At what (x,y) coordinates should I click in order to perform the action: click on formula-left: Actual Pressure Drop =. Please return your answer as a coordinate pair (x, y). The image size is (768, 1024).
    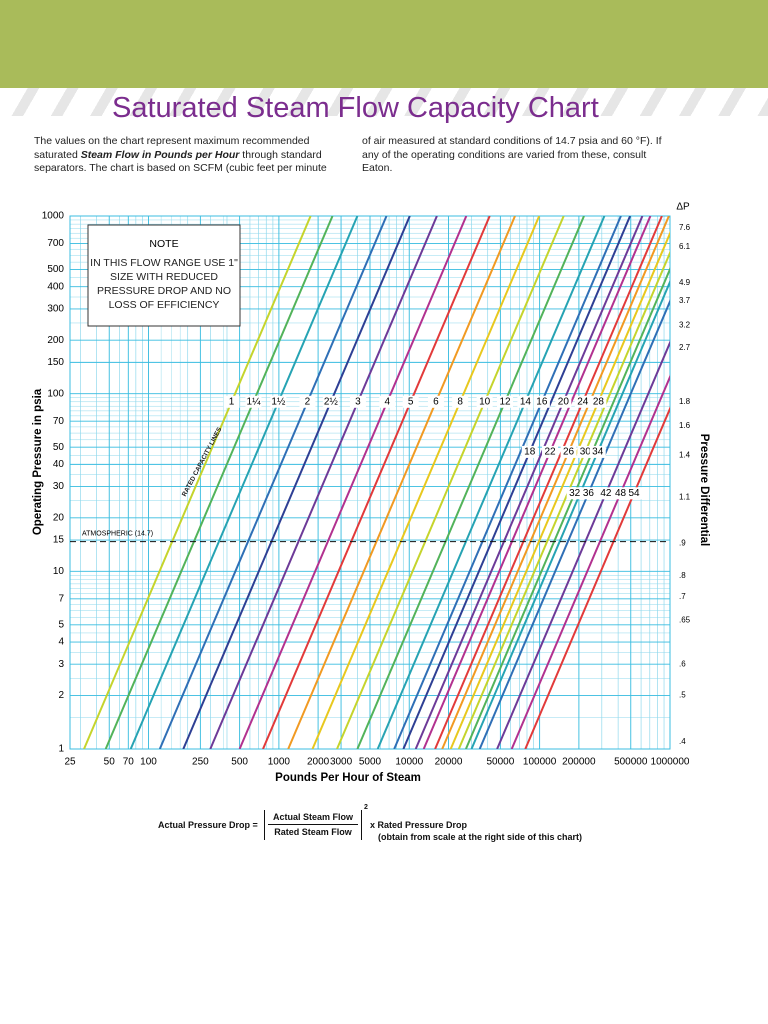
    Looking at the image, I should click on (208, 825).